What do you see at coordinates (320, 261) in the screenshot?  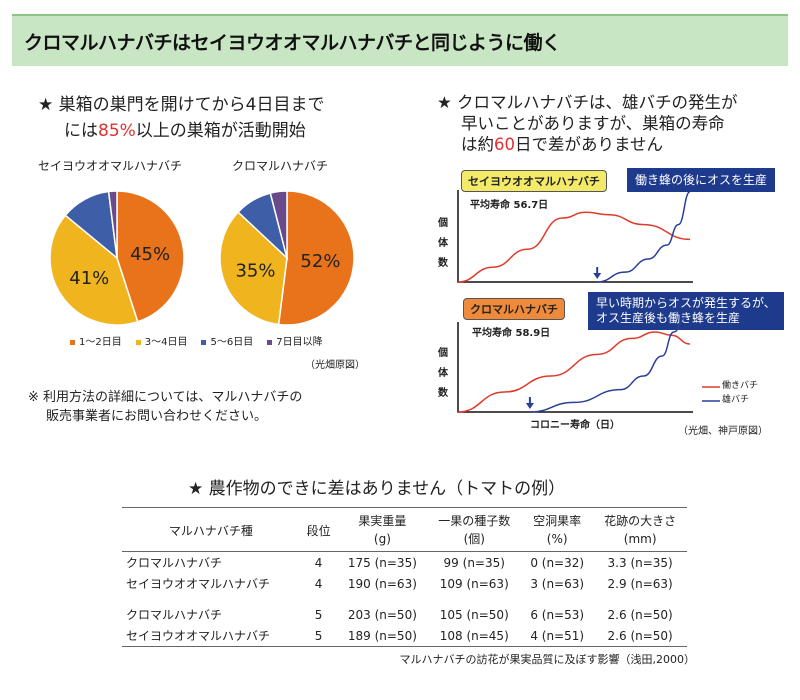 I see `pie-label: 52%` at bounding box center [320, 261].